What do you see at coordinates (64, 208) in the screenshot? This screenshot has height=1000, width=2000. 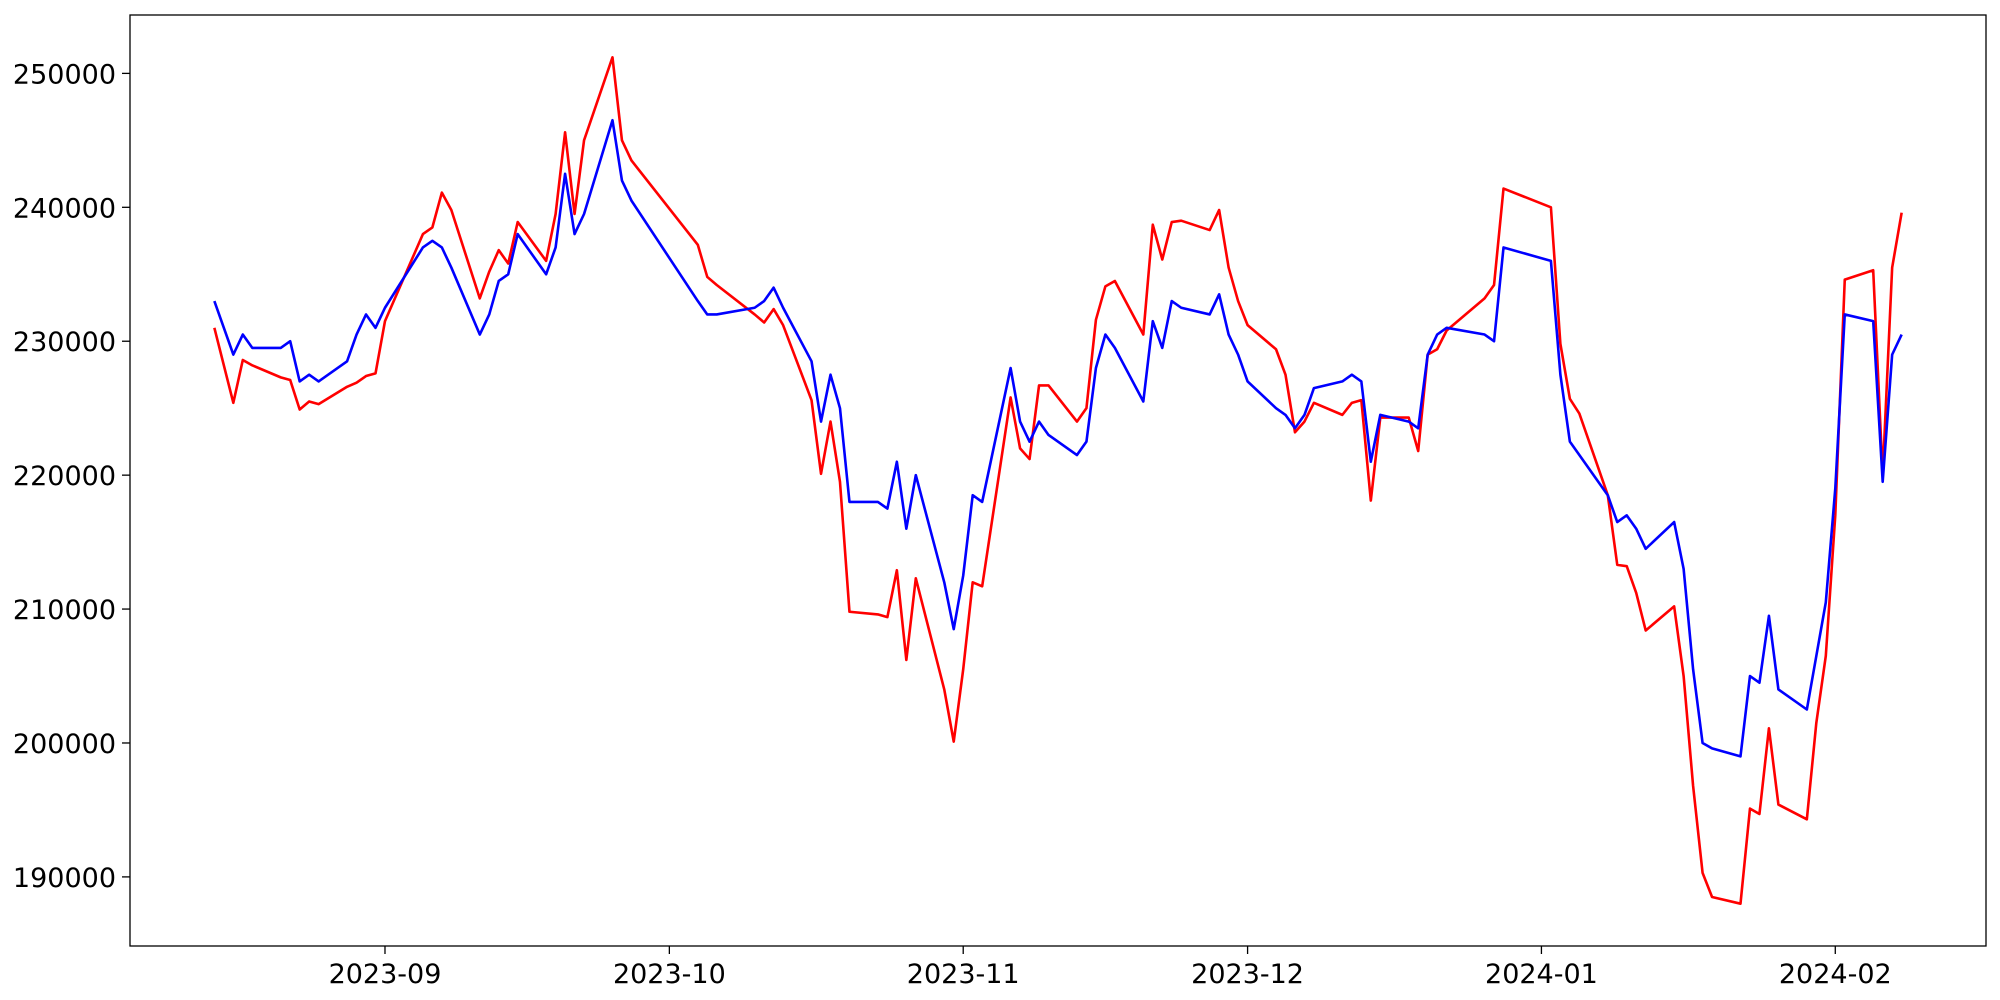 I see `y-tick-label: 240000` at bounding box center [64, 208].